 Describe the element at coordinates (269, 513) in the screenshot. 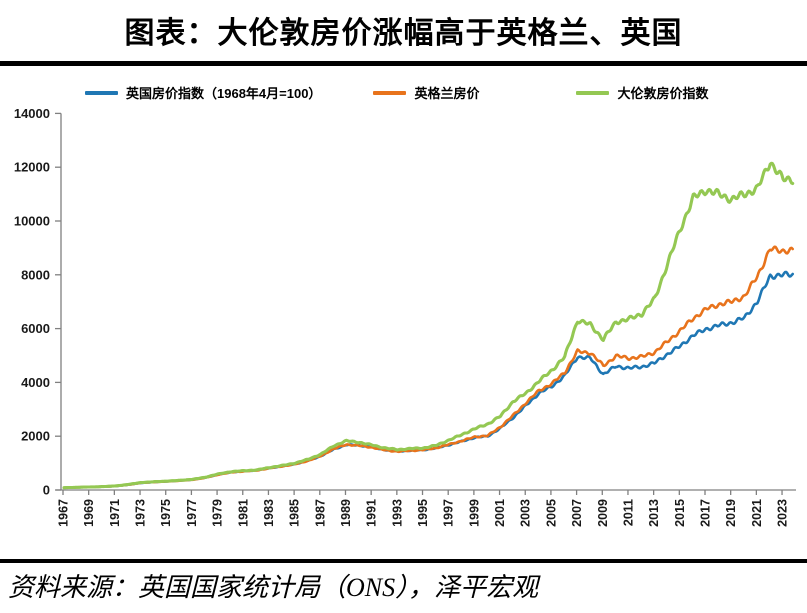

I see `x-tick-label: 1983` at that location.